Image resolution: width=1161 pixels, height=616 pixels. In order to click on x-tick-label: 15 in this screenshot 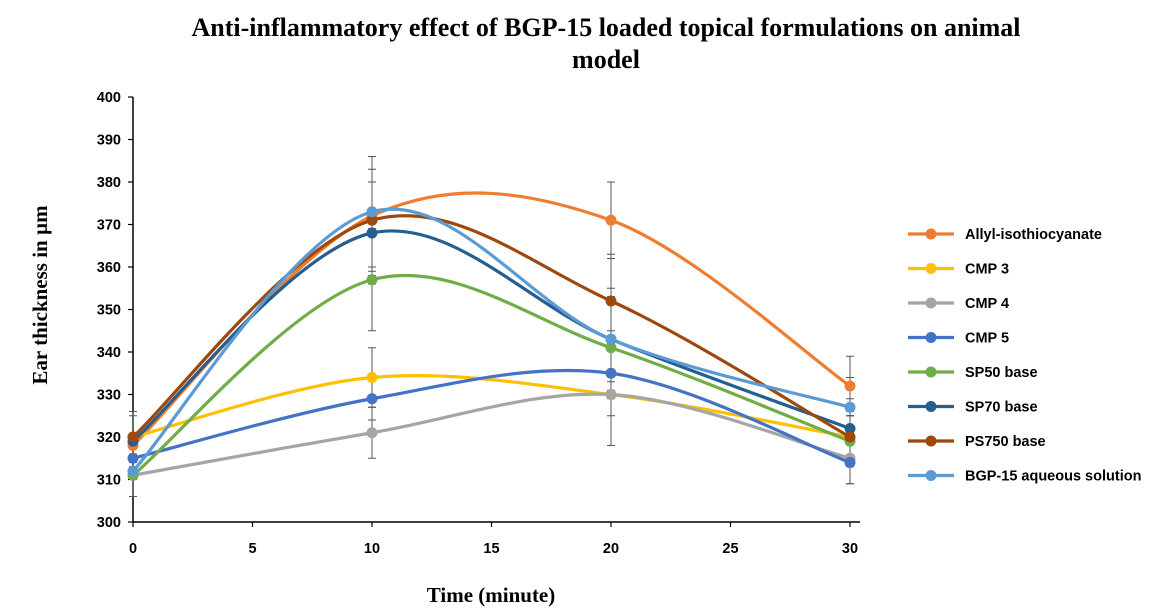, I will do `click(491, 549)`.